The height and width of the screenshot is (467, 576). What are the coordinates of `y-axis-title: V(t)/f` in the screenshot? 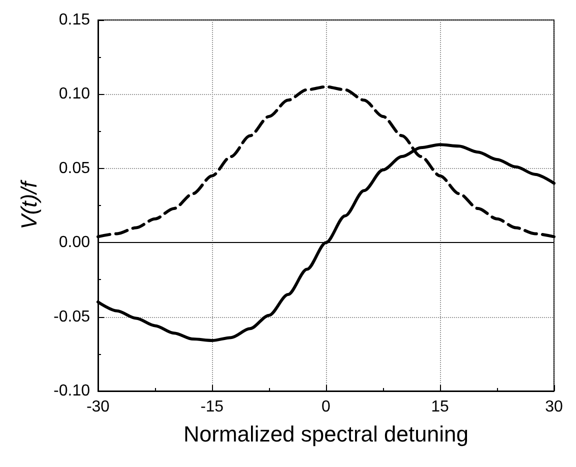 It's located at (29, 204).